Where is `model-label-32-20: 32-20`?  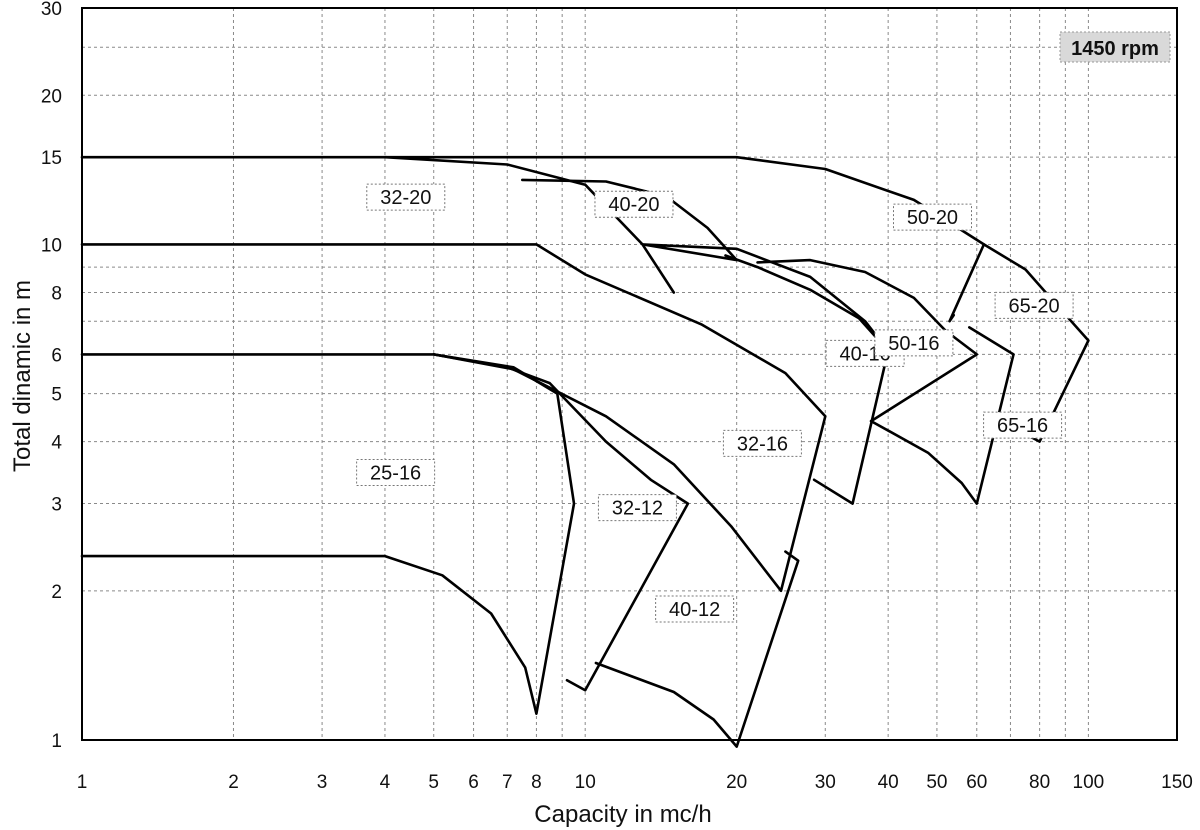 model-label-32-20: 32-20 is located at coordinates (406, 197).